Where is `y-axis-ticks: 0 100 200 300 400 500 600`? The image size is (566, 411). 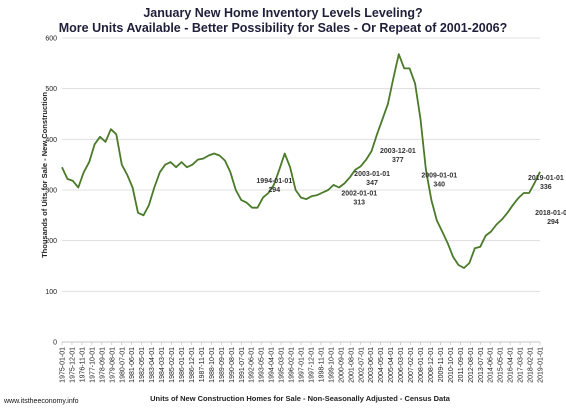 y-axis-ticks: 0 100 200 300 400 500 600 is located at coordinates (51, 191).